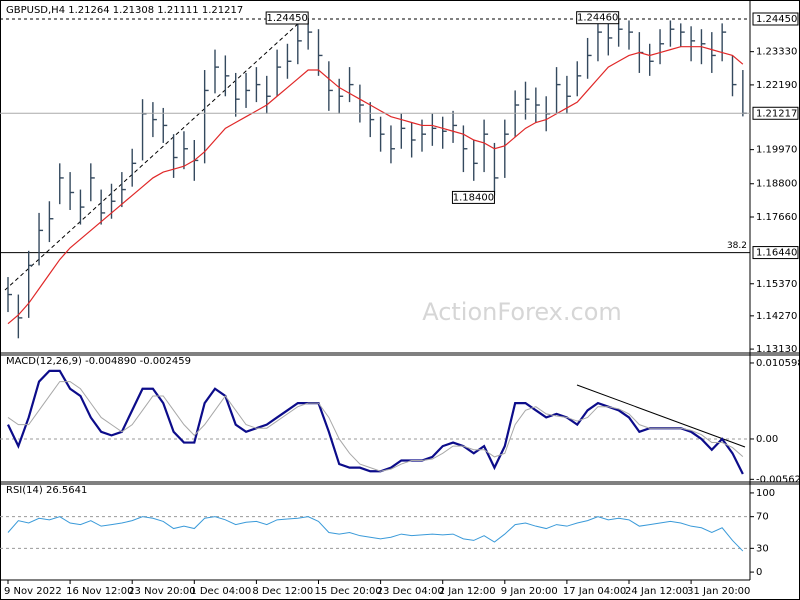 The height and width of the screenshot is (600, 800). Describe the element at coordinates (467, 591) in the screenshot. I see `x-tick-label: 2 Jan 12:00` at that location.